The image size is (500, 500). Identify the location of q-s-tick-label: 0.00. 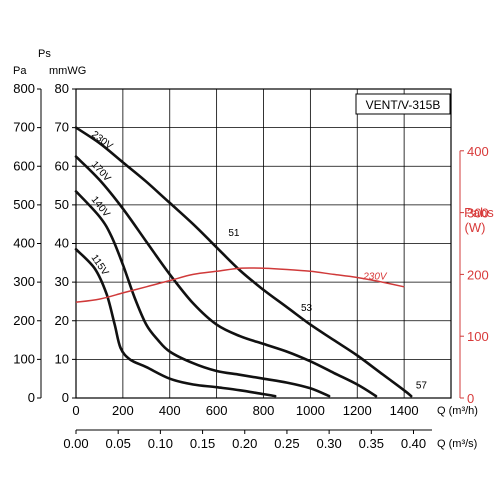
(75, 443).